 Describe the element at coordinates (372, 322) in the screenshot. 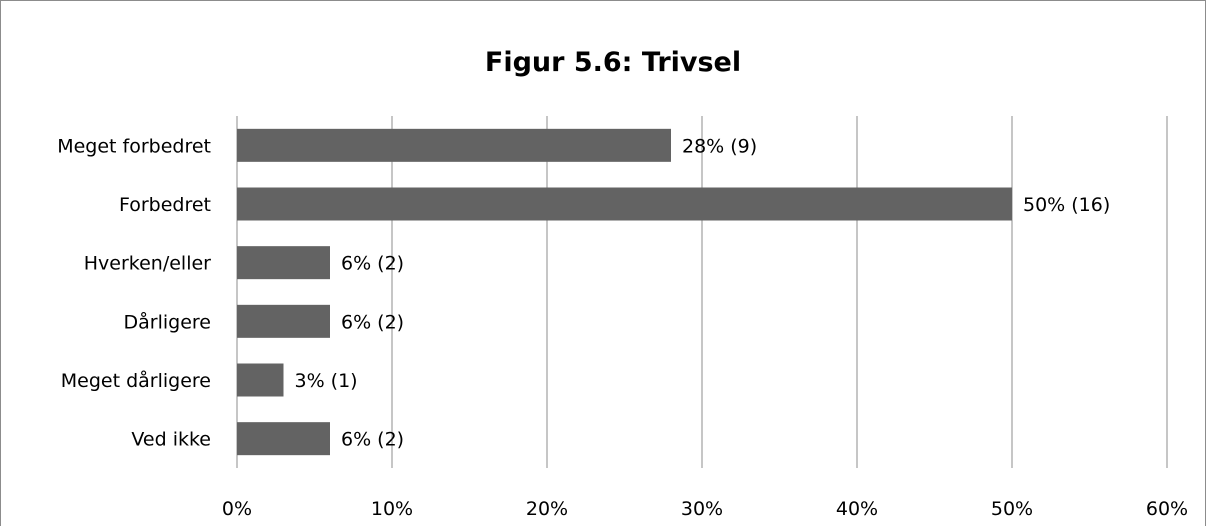

I see `data-label-3: 6% (2)` at that location.